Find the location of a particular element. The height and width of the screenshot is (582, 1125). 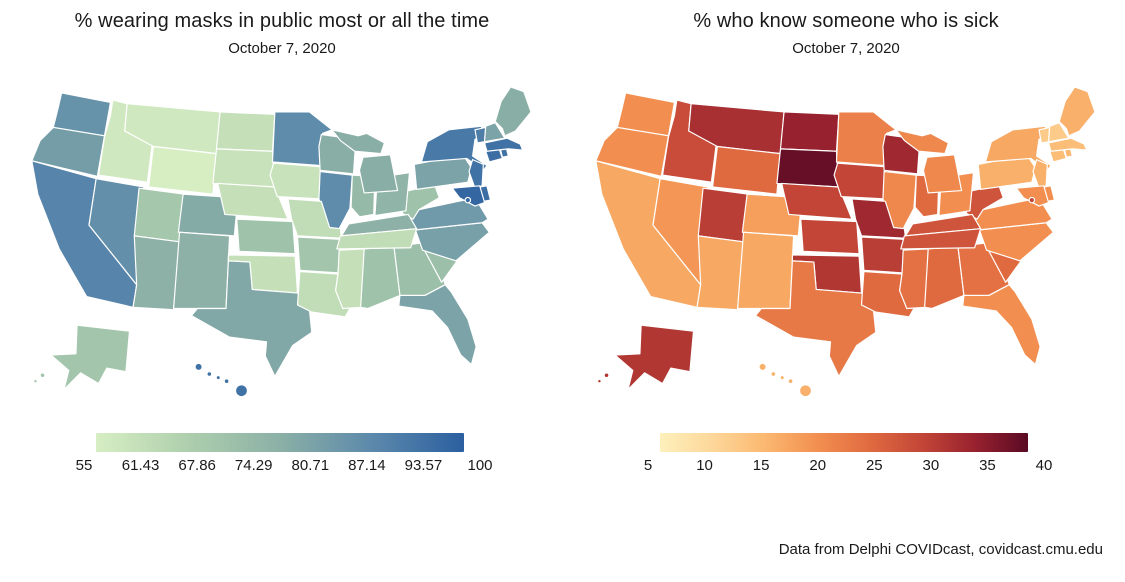

colorbar-tick-label: 25 is located at coordinates (874, 465).